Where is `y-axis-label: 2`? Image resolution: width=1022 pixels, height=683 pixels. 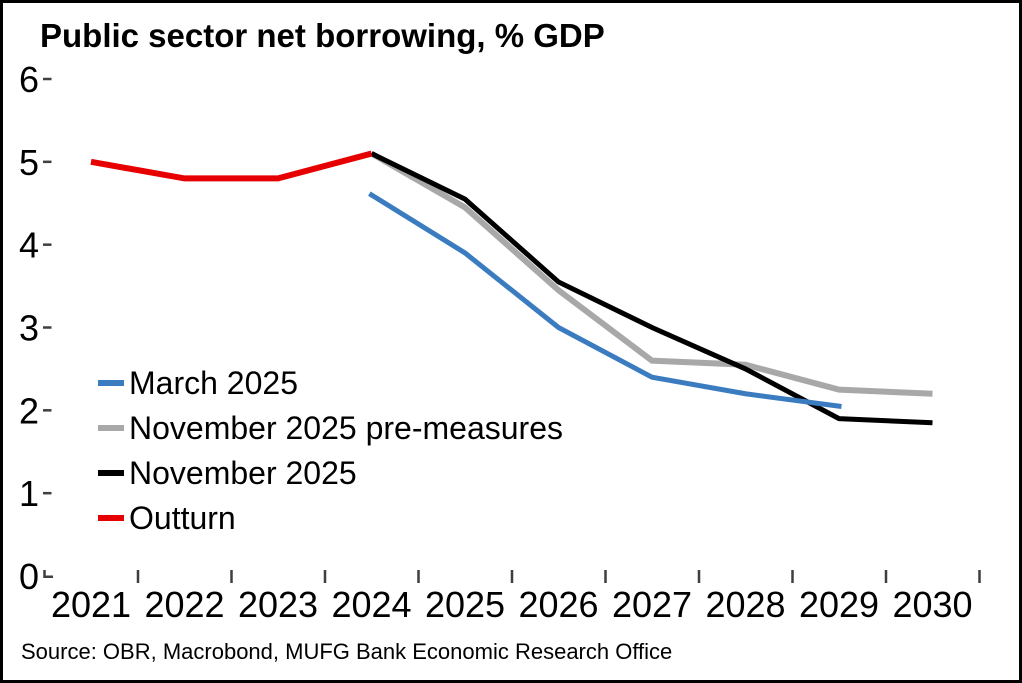
y-axis-label: 2 is located at coordinates (29, 410).